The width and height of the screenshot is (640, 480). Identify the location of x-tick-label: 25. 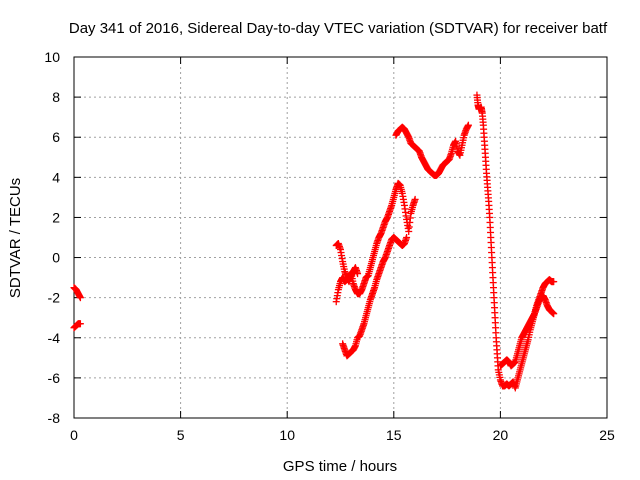
(607, 435).